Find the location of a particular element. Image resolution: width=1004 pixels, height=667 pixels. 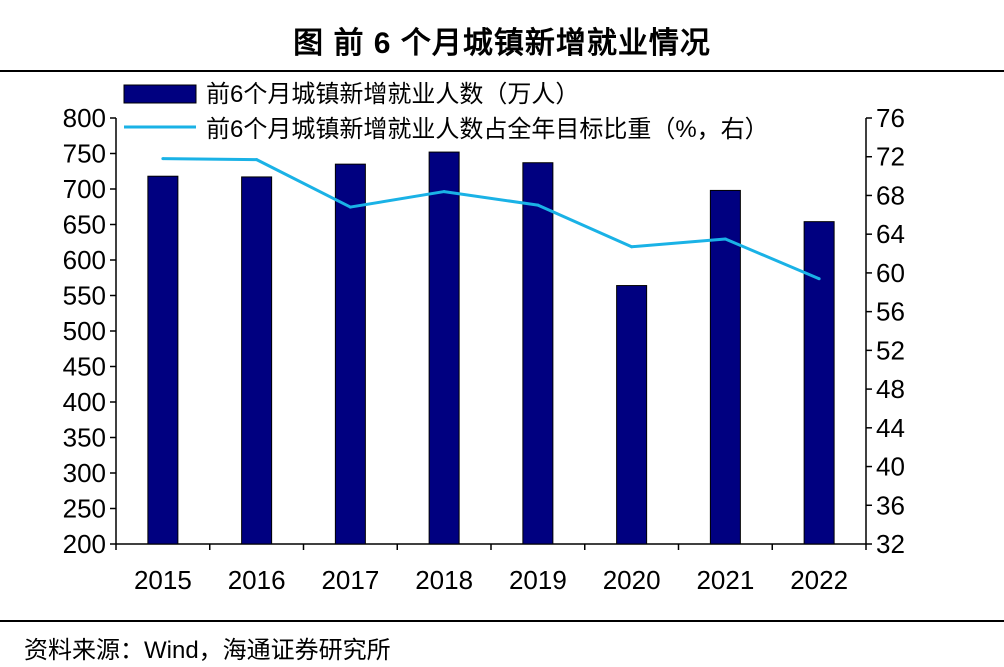

left-tick-label: 300 is located at coordinates (84, 473).